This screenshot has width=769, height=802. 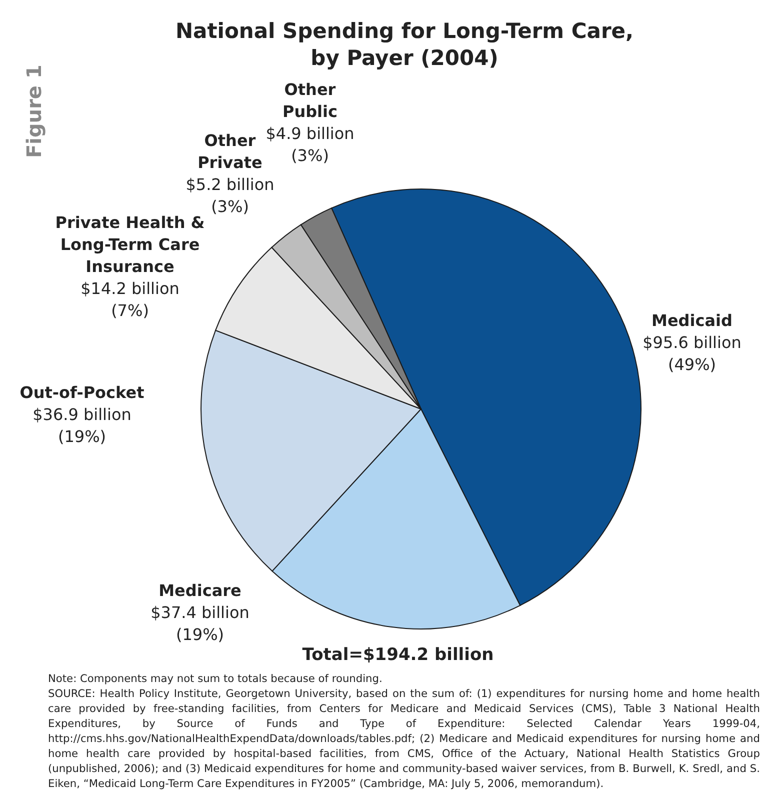 I want to click on slice-label: Other Private, so click(x=230, y=151).